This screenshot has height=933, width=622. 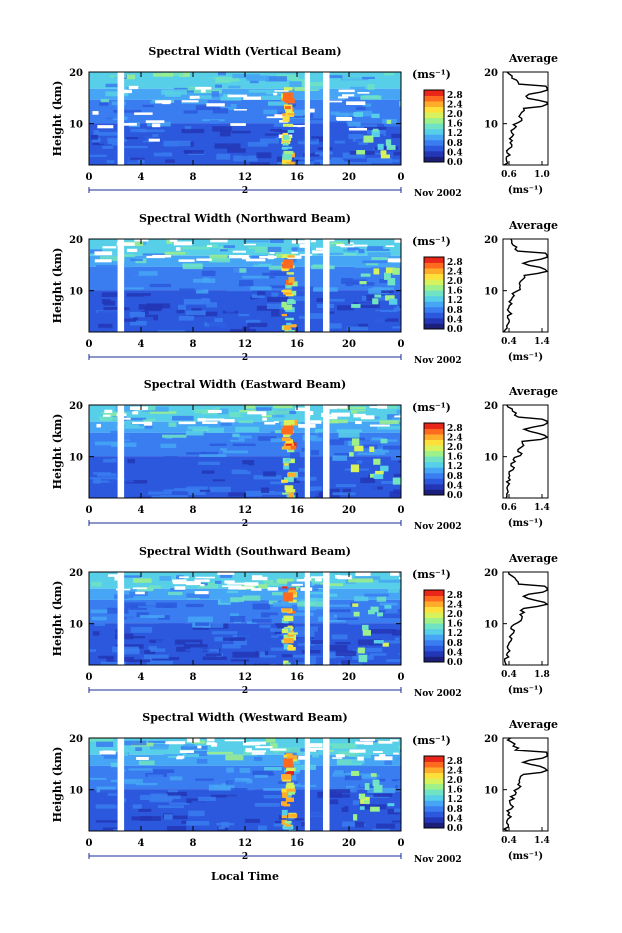 I want to click on profile-x-tick-label: 0.6, so click(x=509, y=175).